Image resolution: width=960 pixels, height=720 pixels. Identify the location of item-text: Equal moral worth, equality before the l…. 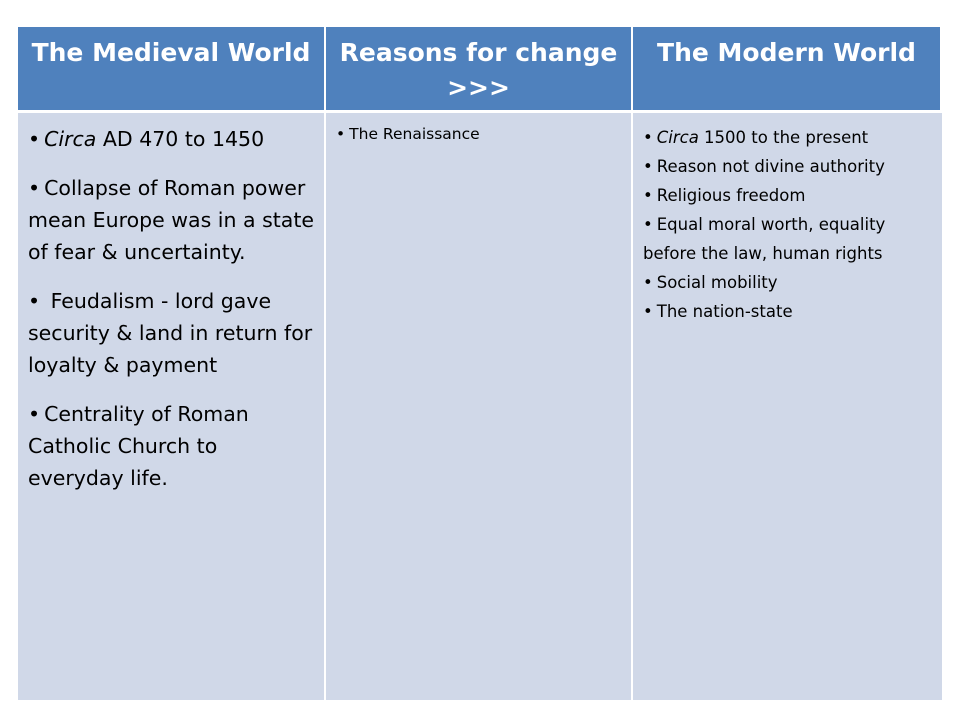
(764, 239).